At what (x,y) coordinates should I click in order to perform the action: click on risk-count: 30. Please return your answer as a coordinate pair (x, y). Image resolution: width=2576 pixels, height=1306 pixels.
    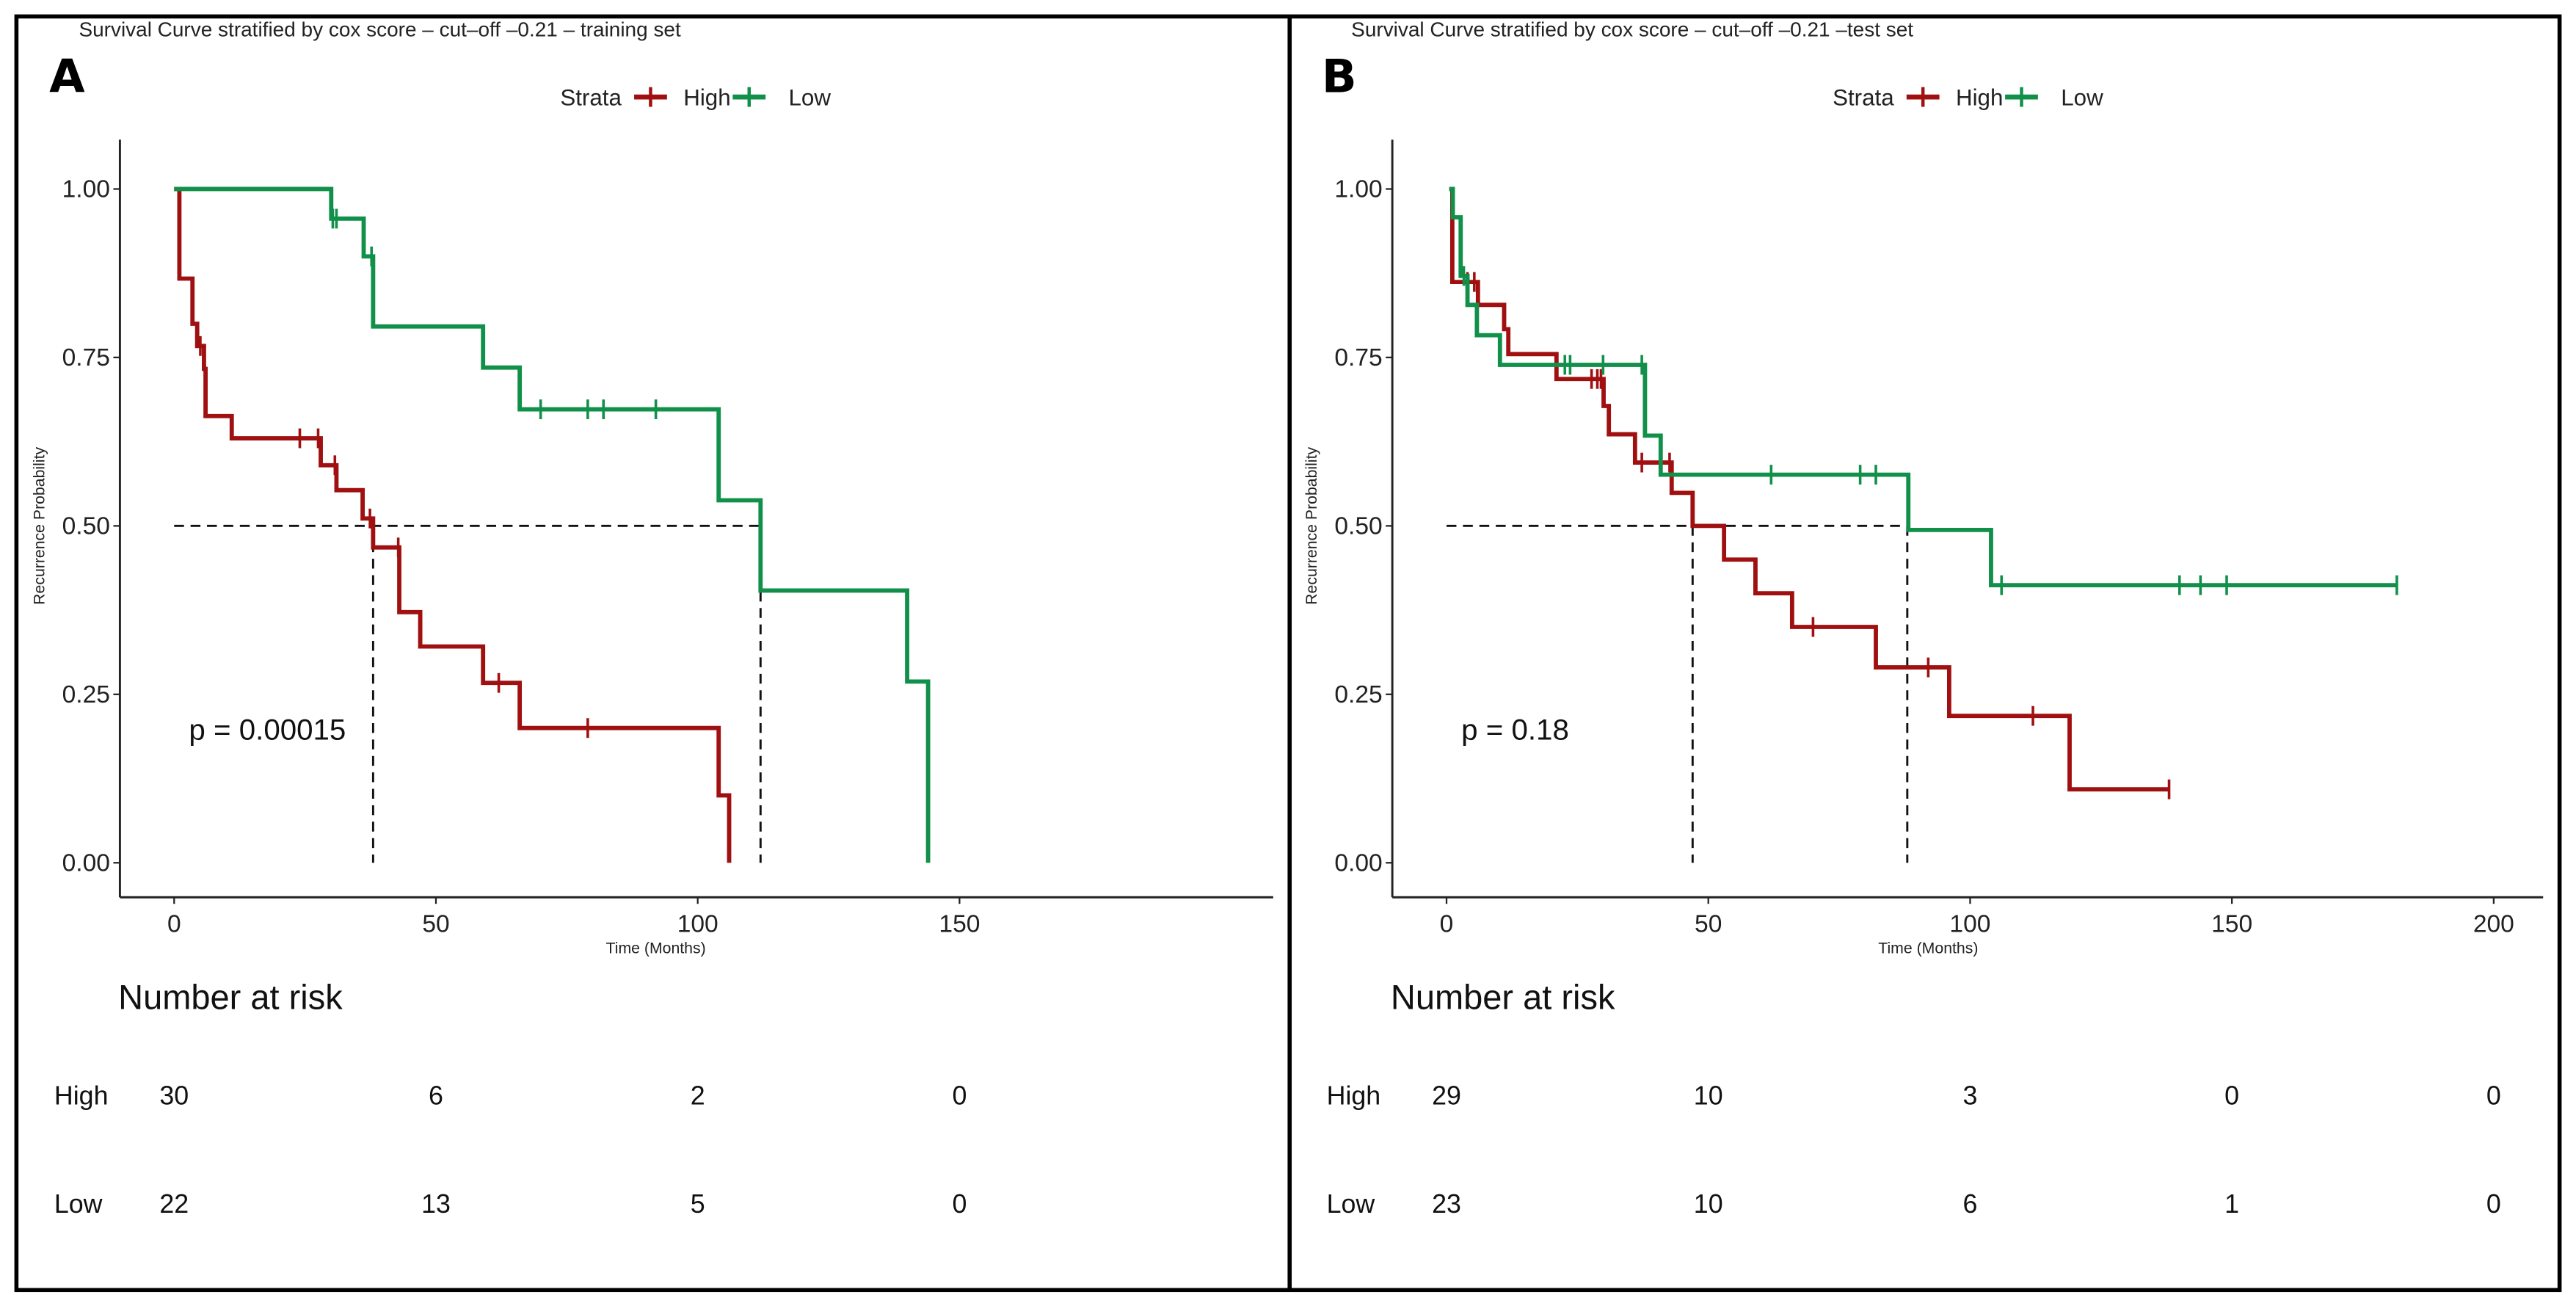
    Looking at the image, I should click on (174, 1095).